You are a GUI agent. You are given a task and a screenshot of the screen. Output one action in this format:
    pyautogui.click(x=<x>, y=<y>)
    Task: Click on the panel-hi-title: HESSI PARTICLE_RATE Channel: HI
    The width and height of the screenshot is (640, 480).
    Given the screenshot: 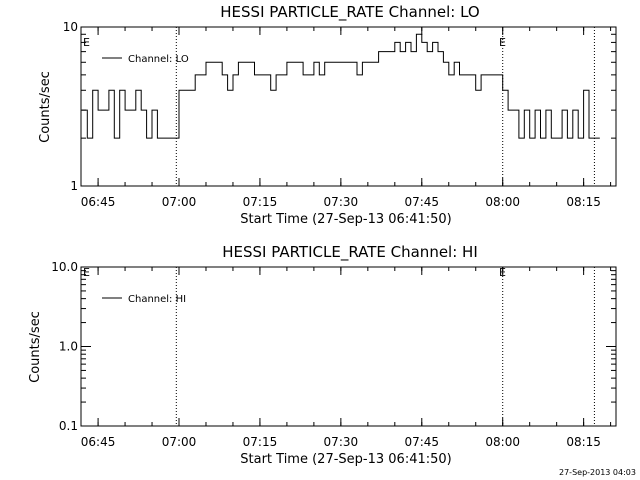 What is the action you would take?
    pyautogui.click(x=350, y=252)
    